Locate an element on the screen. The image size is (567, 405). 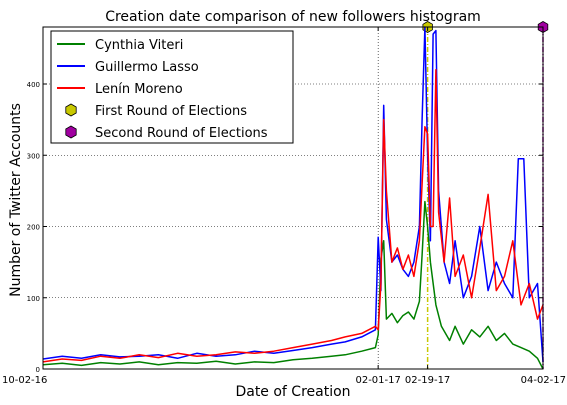
x-tick-label: 02-01-17 is located at coordinates (377, 380).